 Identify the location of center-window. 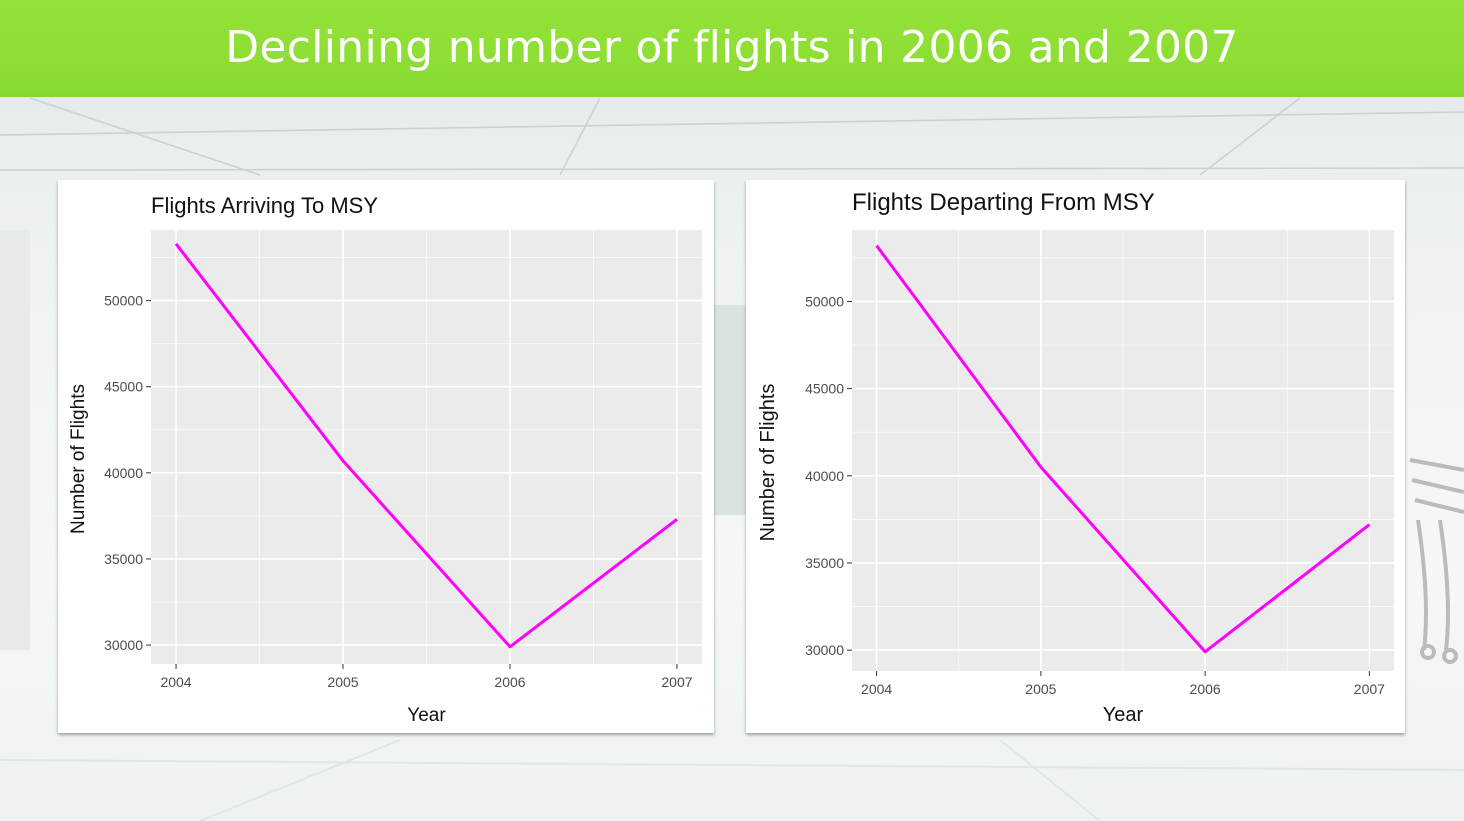
(730, 410).